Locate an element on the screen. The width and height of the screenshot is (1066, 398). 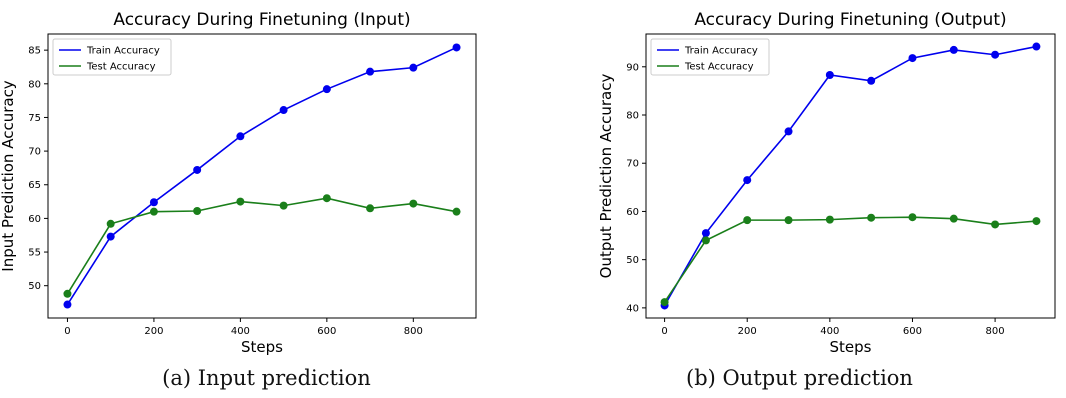
y-tick-label: 85 is located at coordinates (34, 51).